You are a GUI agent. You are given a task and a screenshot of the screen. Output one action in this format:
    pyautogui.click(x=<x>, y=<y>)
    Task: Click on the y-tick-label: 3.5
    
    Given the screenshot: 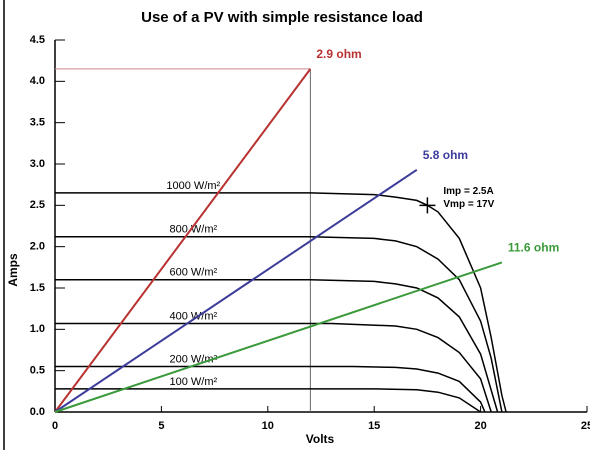 What is the action you would take?
    pyautogui.click(x=37, y=123)
    